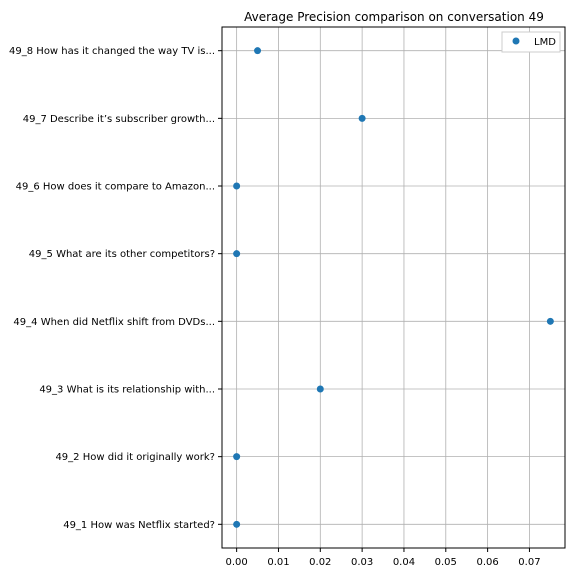 The width and height of the screenshot is (576, 576). Describe the element at coordinates (545, 42) in the screenshot. I see `legend-series-label: LMD` at that location.